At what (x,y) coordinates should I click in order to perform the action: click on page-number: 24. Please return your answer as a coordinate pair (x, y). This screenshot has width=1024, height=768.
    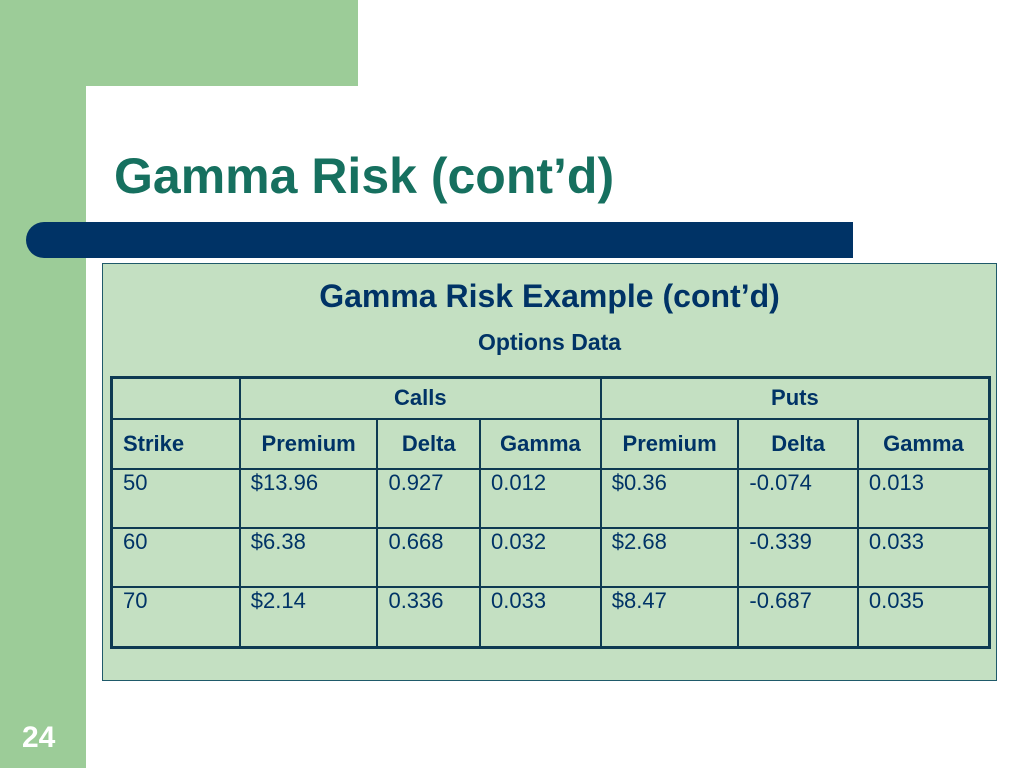
    Looking at the image, I should click on (39, 737).